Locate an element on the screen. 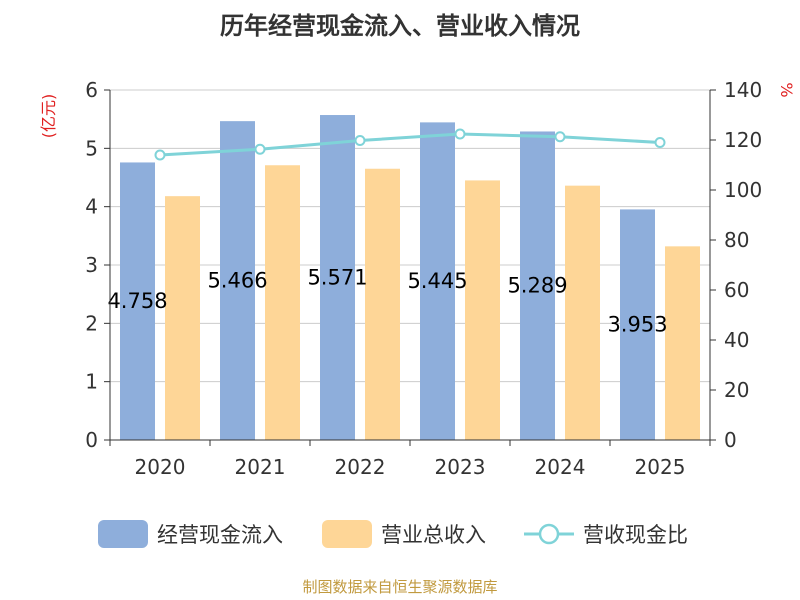 The width and height of the screenshot is (800, 600). cash-inflow-value-label: 5.445 is located at coordinates (437, 281).